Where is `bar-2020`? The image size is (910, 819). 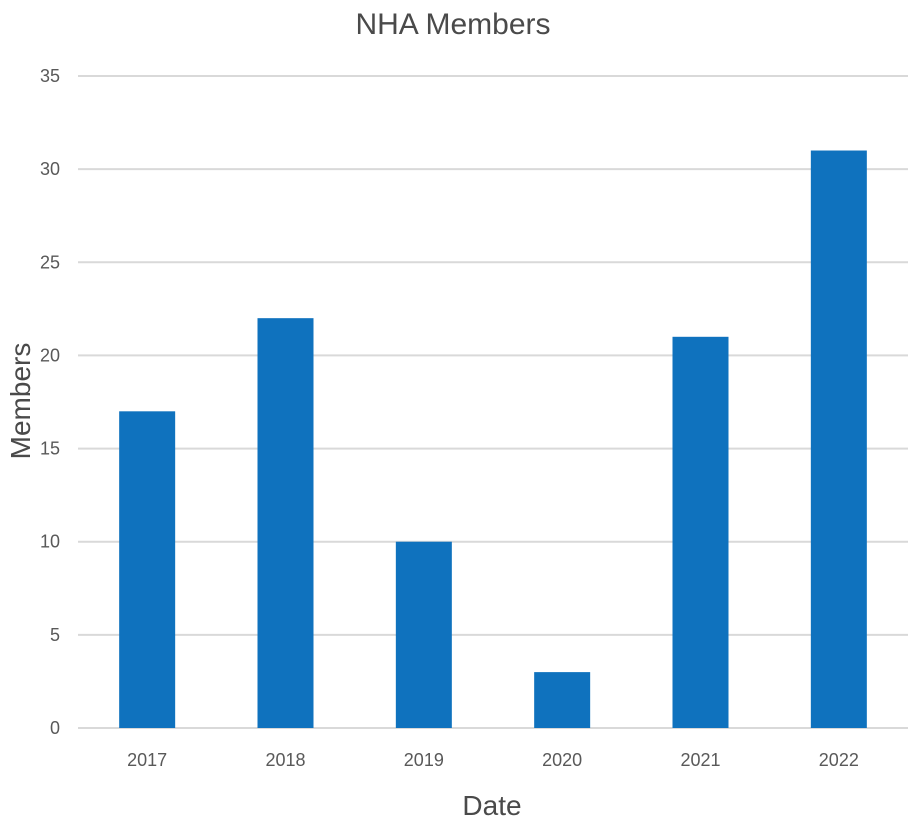
bar-2020 is located at coordinates (562, 700).